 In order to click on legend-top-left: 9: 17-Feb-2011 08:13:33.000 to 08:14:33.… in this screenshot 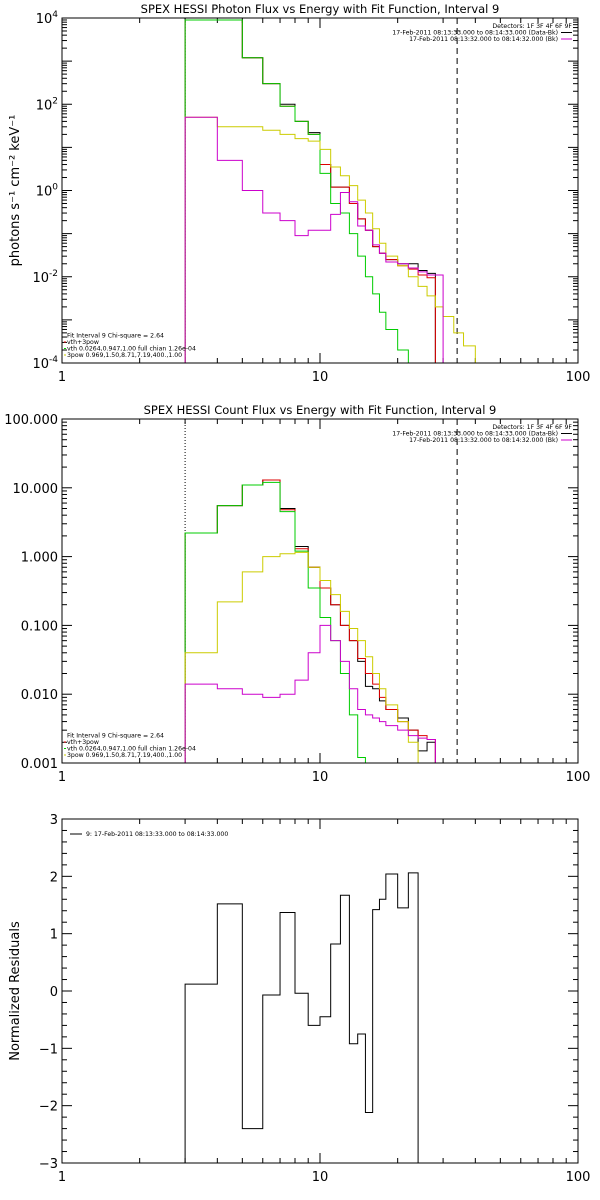, I will do `click(149, 834)`.